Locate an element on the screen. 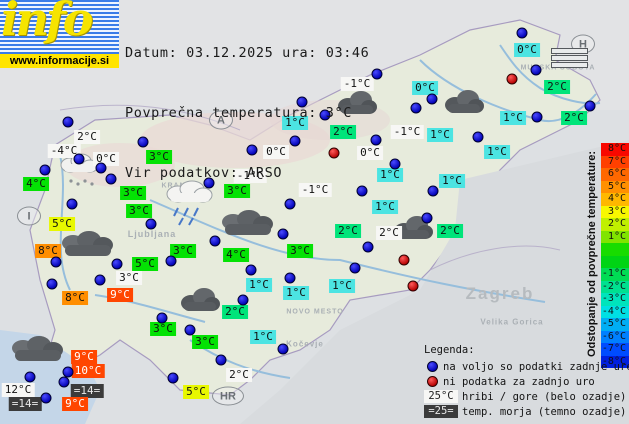 Image resolution: width=629 pixels, height=424 pixels. logo-banner: info is located at coordinates (59, 27).